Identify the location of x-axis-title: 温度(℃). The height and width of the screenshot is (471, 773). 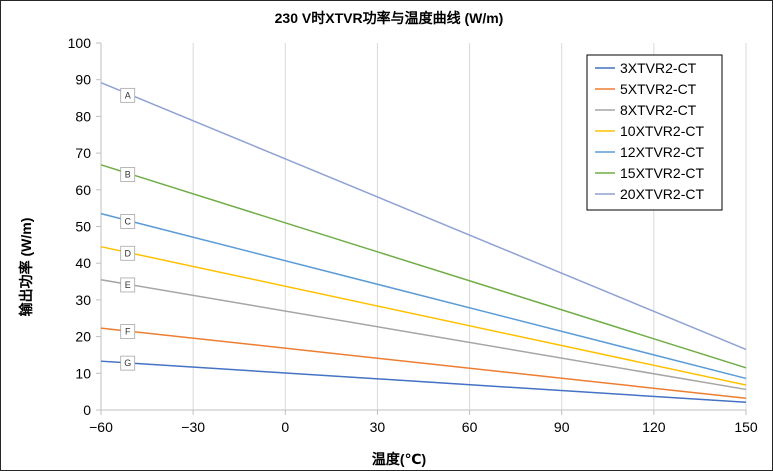
(399, 459).